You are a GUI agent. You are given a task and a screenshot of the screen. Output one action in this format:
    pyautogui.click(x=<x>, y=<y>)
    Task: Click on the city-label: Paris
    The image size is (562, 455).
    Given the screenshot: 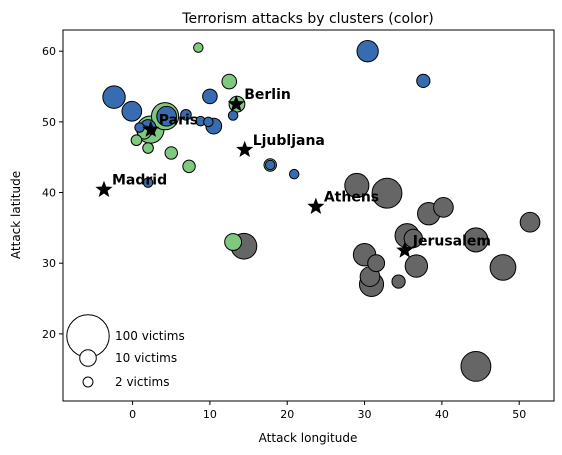 What is the action you would take?
    pyautogui.click(x=178, y=121)
    